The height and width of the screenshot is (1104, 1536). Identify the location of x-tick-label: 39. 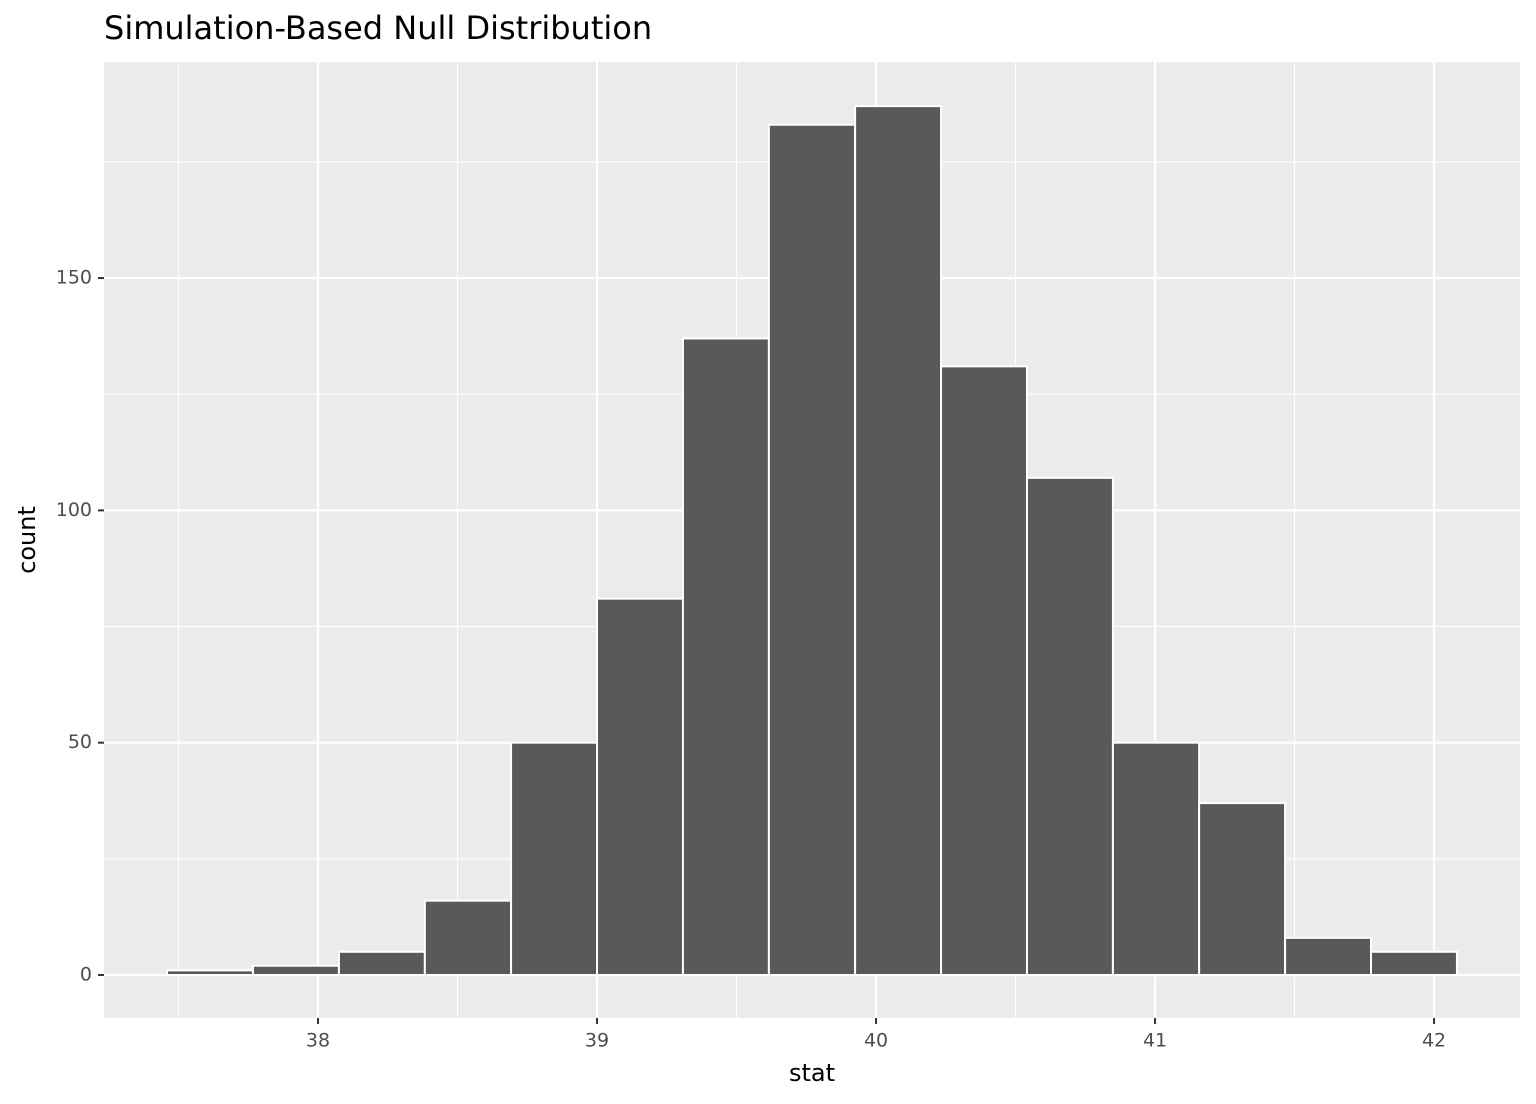
(597, 1041).